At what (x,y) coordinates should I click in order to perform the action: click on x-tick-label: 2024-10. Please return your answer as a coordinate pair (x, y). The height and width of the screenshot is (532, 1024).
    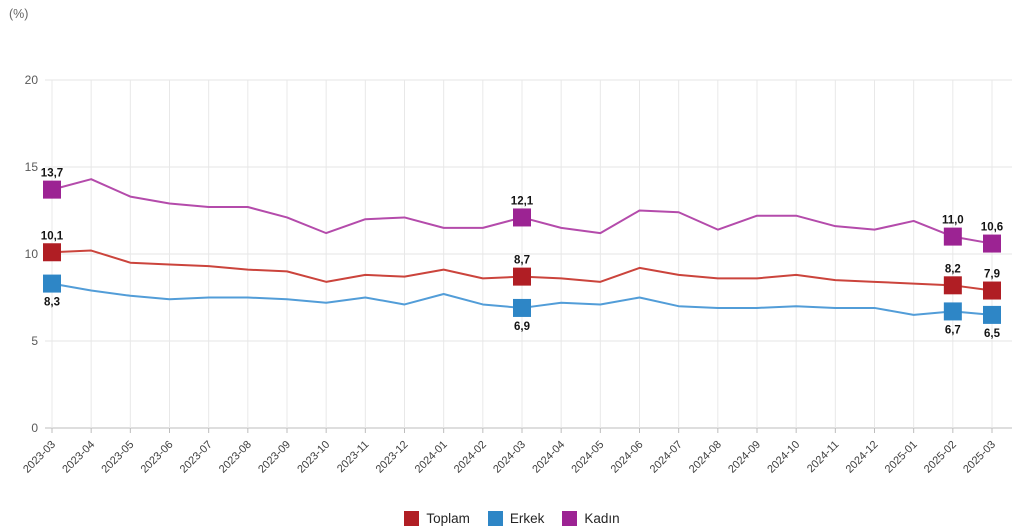
    Looking at the image, I should click on (783, 457).